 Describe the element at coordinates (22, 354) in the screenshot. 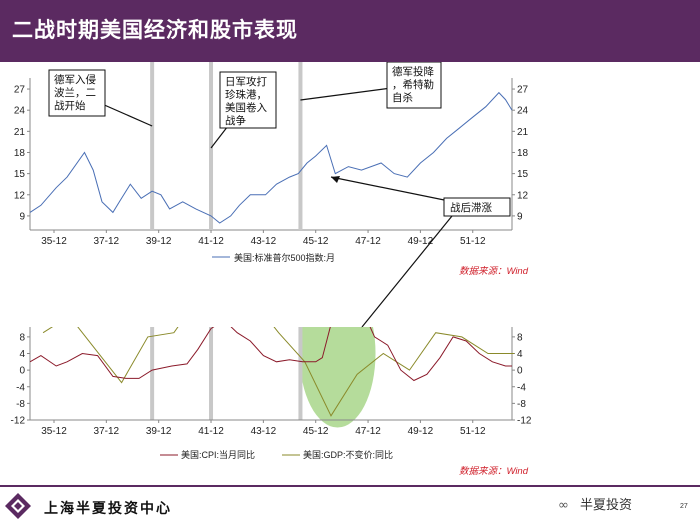

I see `y-tick-label-left: 4` at that location.